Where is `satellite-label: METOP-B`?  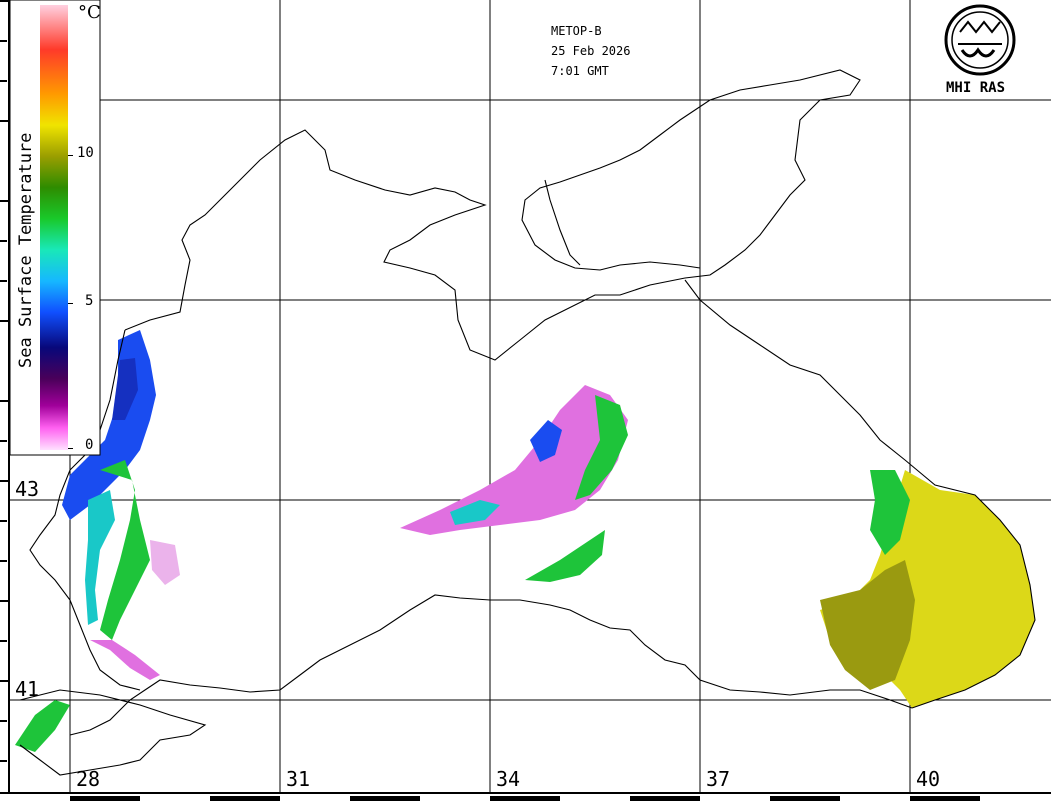
satellite-label: METOP-B is located at coordinates (576, 31).